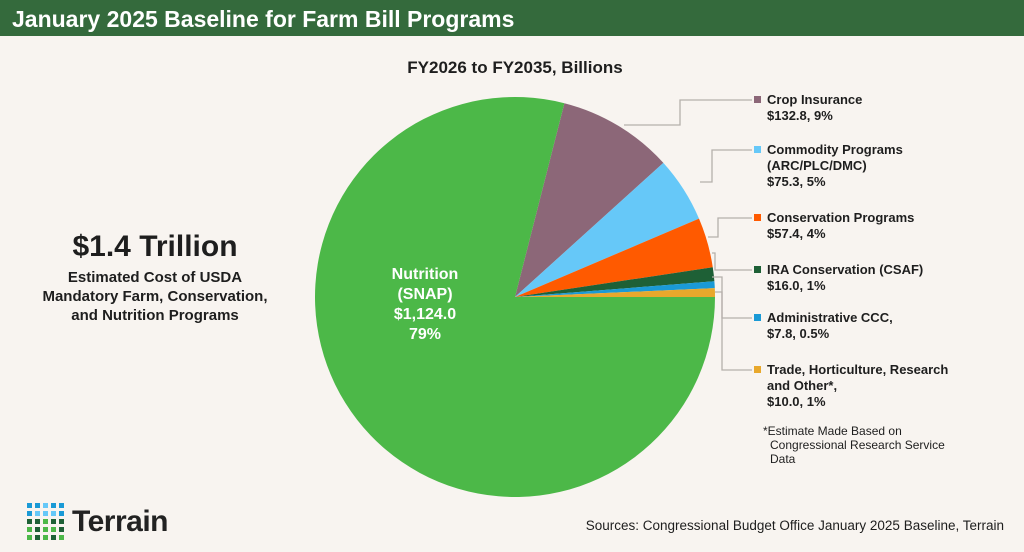  Describe the element at coordinates (835, 149) in the screenshot. I see `slice-label-line: Commodity Programs` at that location.